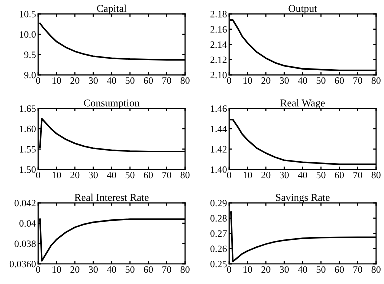 This screenshot has width=384, height=284. Describe the element at coordinates (219, 249) in the screenshot. I see `y-tick-label: 0.26` at that location.